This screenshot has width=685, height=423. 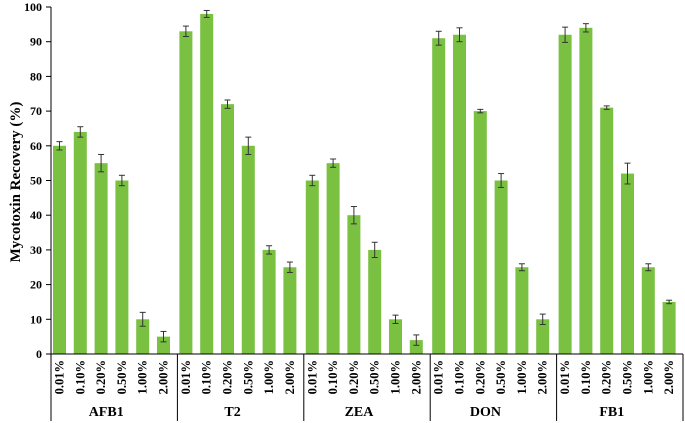 What do you see at coordinates (36, 42) in the screenshot?
I see `y-tick-label: 90` at bounding box center [36, 42].